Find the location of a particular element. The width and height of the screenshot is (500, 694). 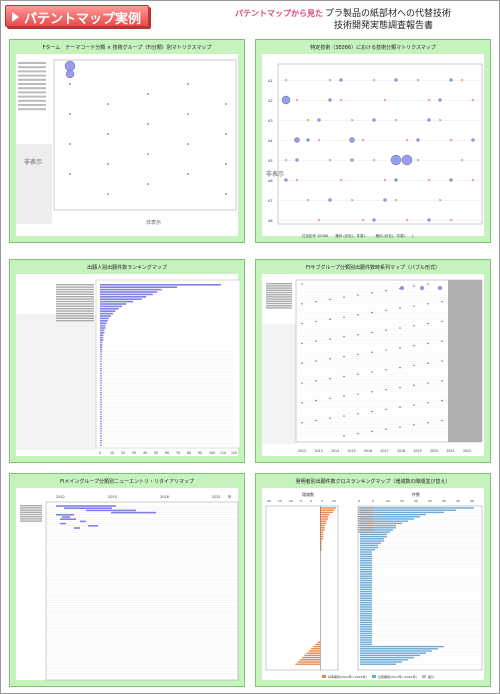

panel-title: FIサブグループ分類別出願件数時系列マップ（バブル形式） is located at coordinates (373, 268).